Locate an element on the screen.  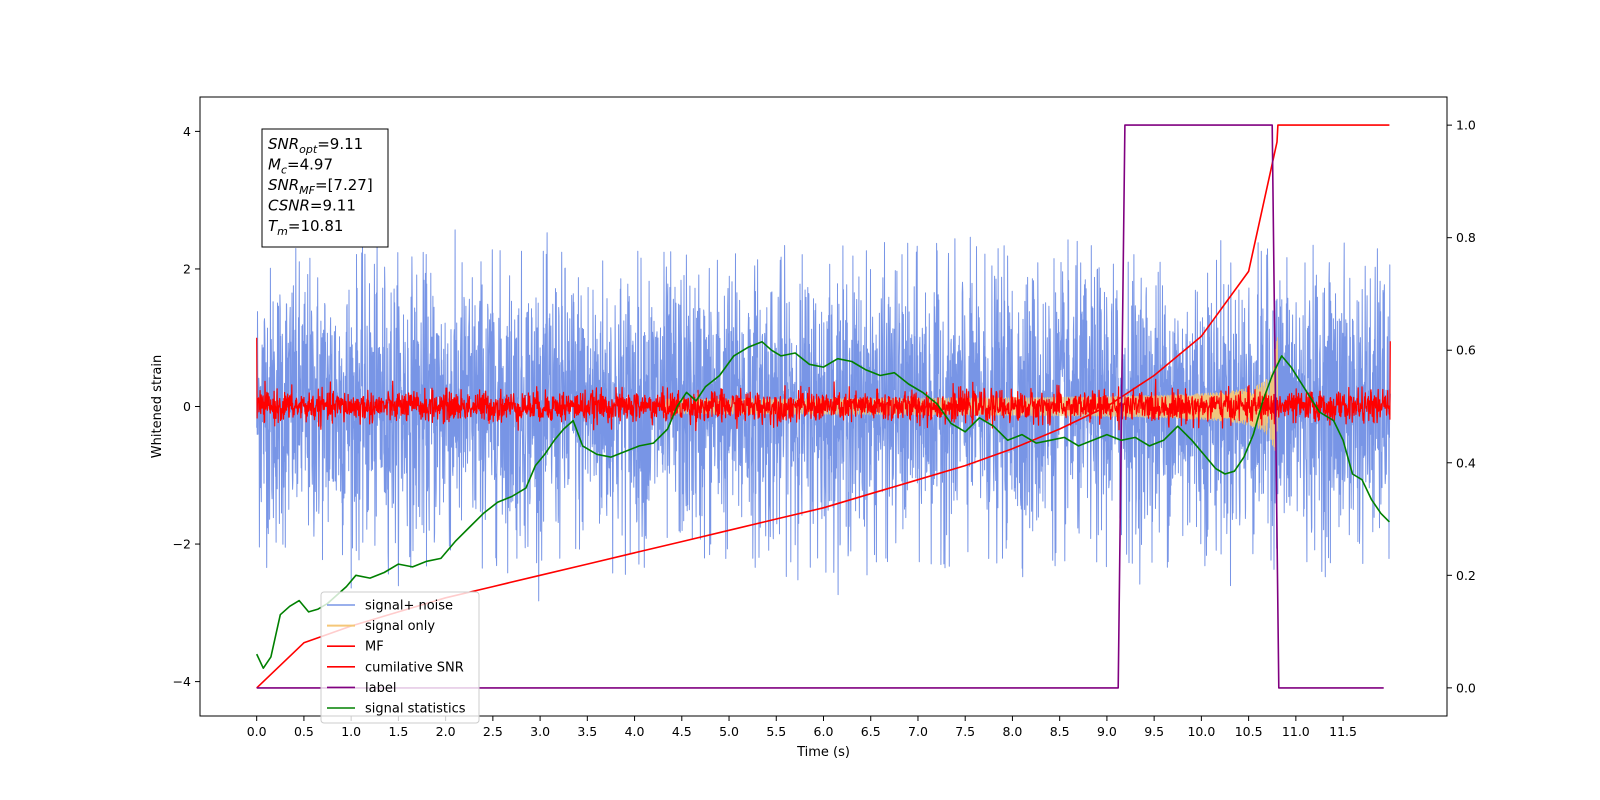
y-right-tick-label-4: 0.2 is located at coordinates (1466, 575).